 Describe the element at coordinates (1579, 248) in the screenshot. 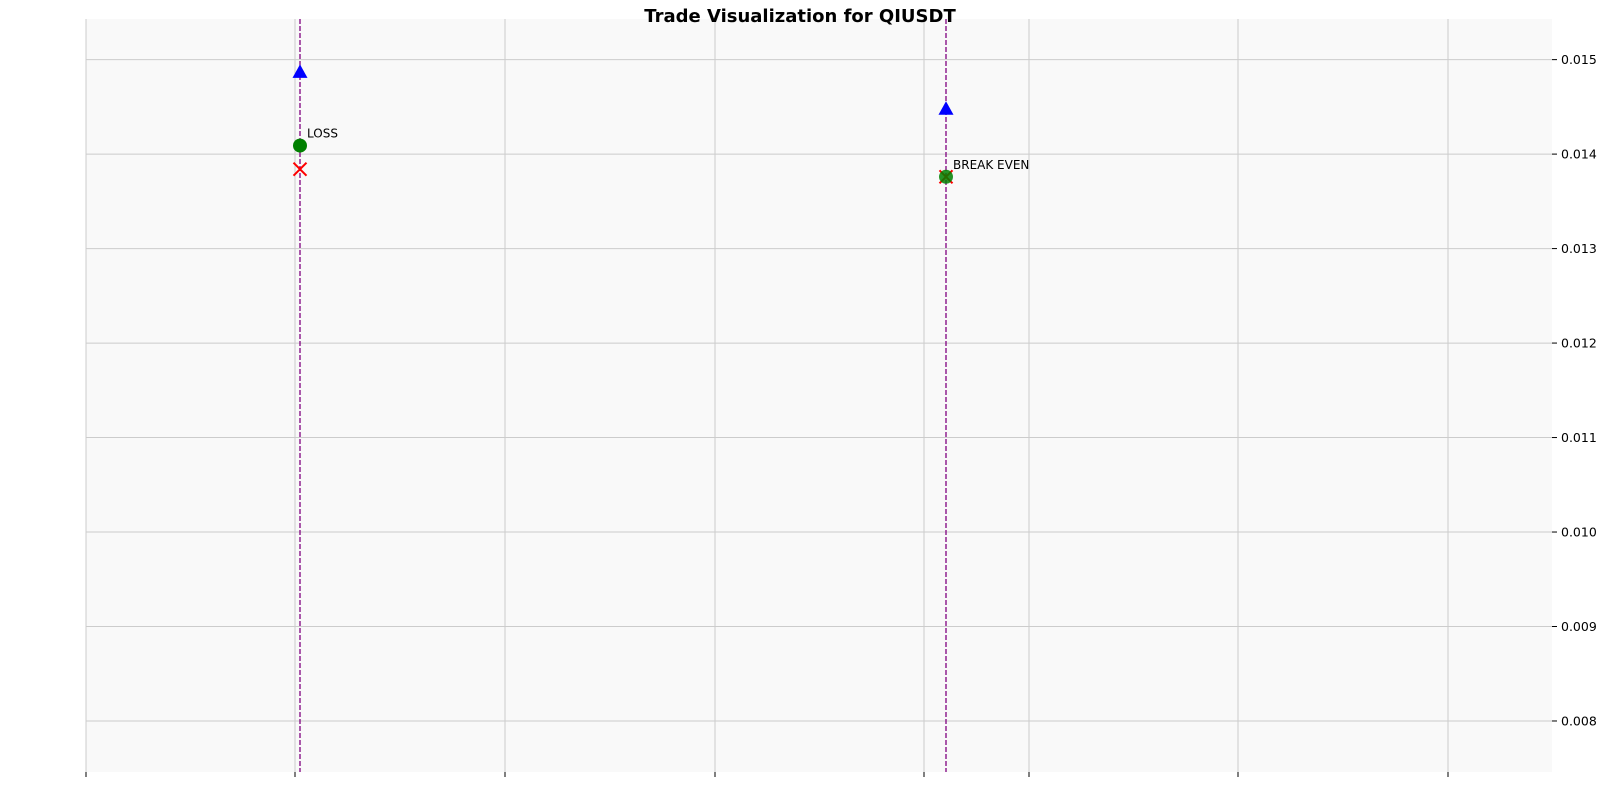

I see `y-tick-label: 0.013` at that location.